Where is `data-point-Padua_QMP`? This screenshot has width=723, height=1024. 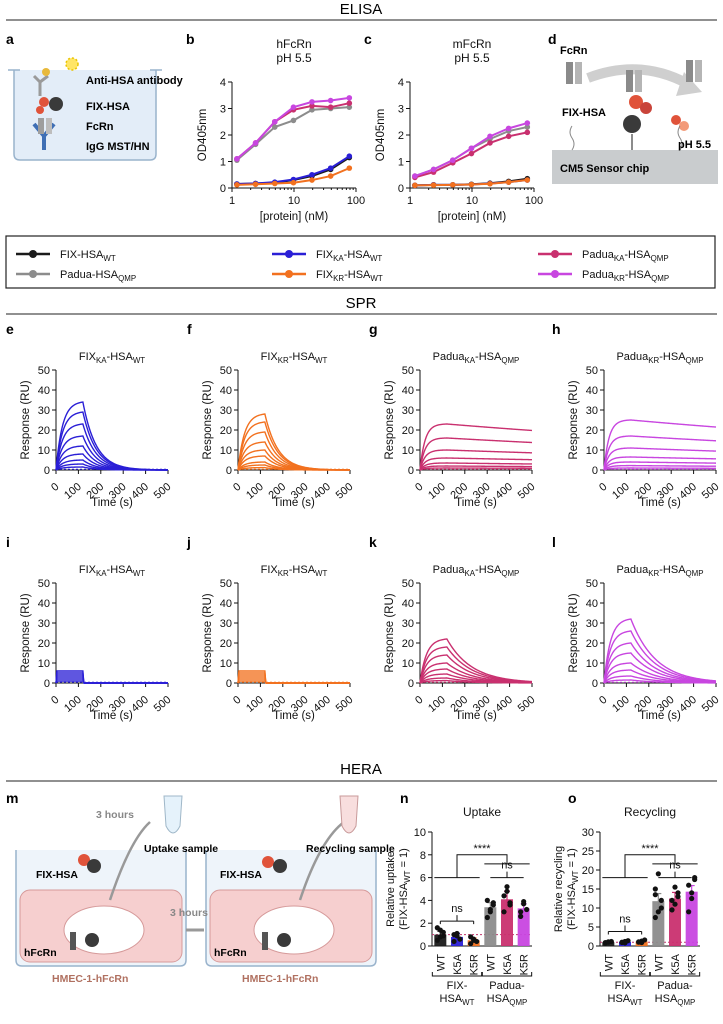 data-point-Padua_QMP is located at coordinates (312, 110).